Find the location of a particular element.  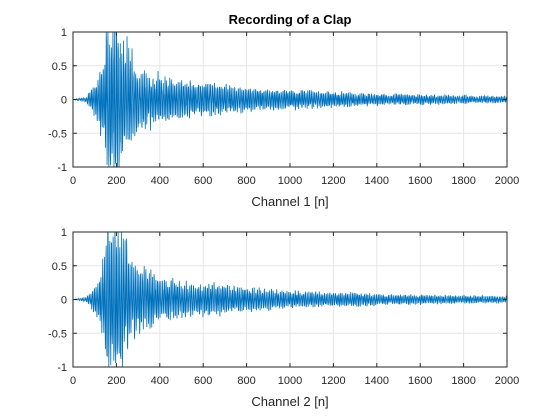

chart-title: Recording of a Clap is located at coordinates (290, 19).